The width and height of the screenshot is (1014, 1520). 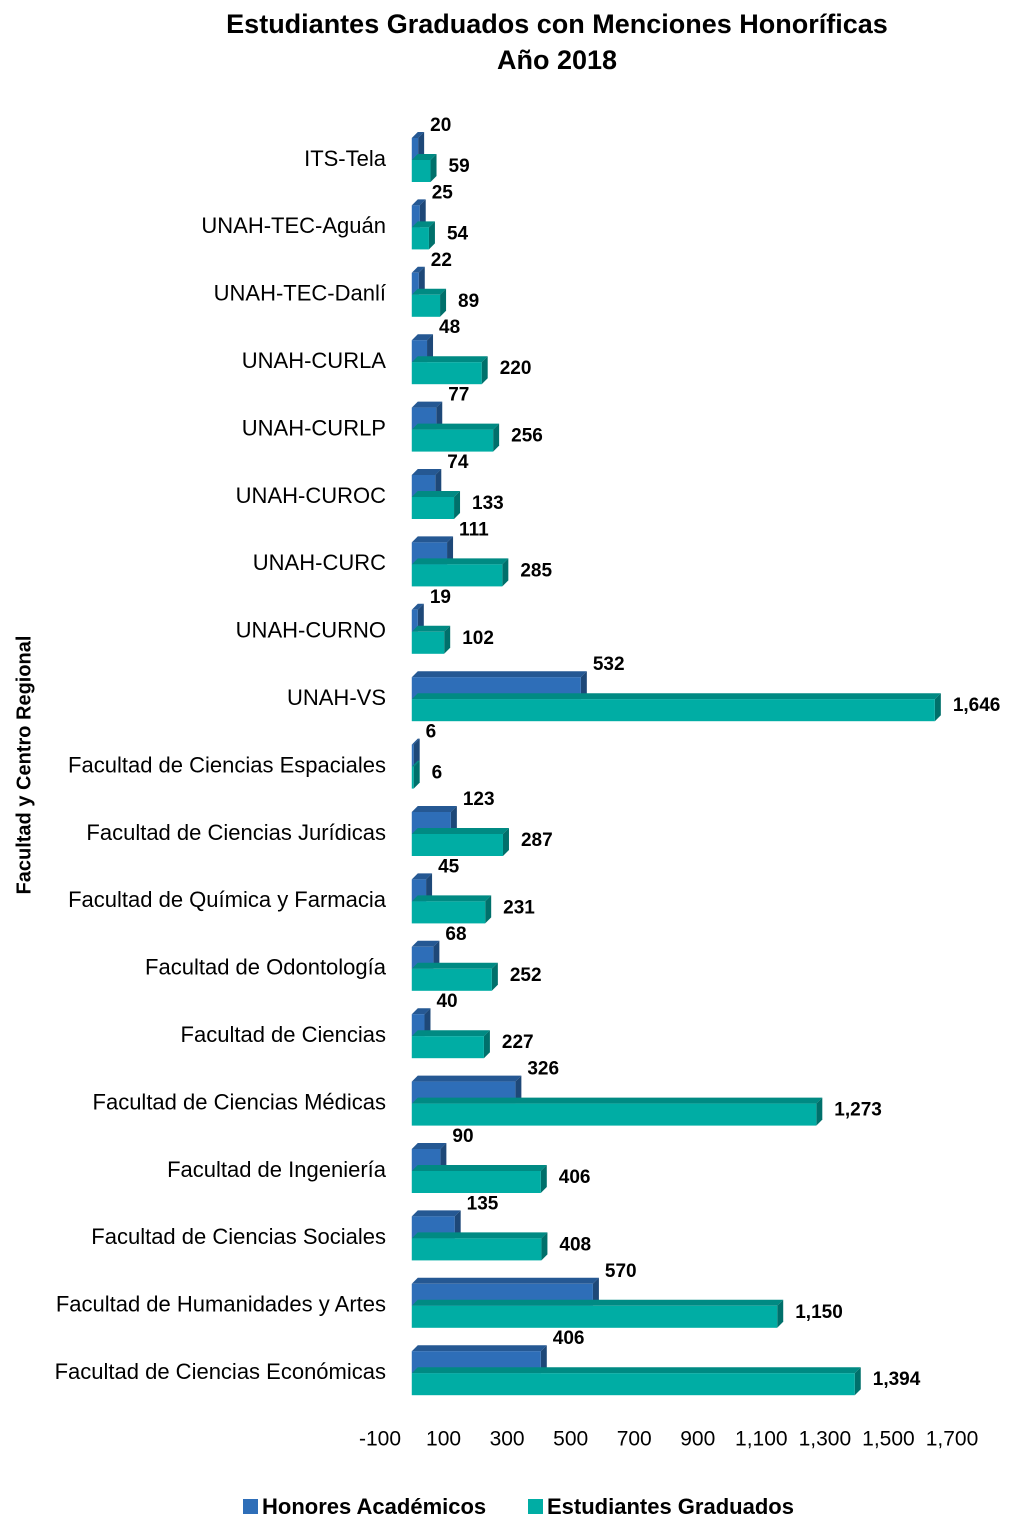 I want to click on value-label: 40, so click(x=446, y=1001).